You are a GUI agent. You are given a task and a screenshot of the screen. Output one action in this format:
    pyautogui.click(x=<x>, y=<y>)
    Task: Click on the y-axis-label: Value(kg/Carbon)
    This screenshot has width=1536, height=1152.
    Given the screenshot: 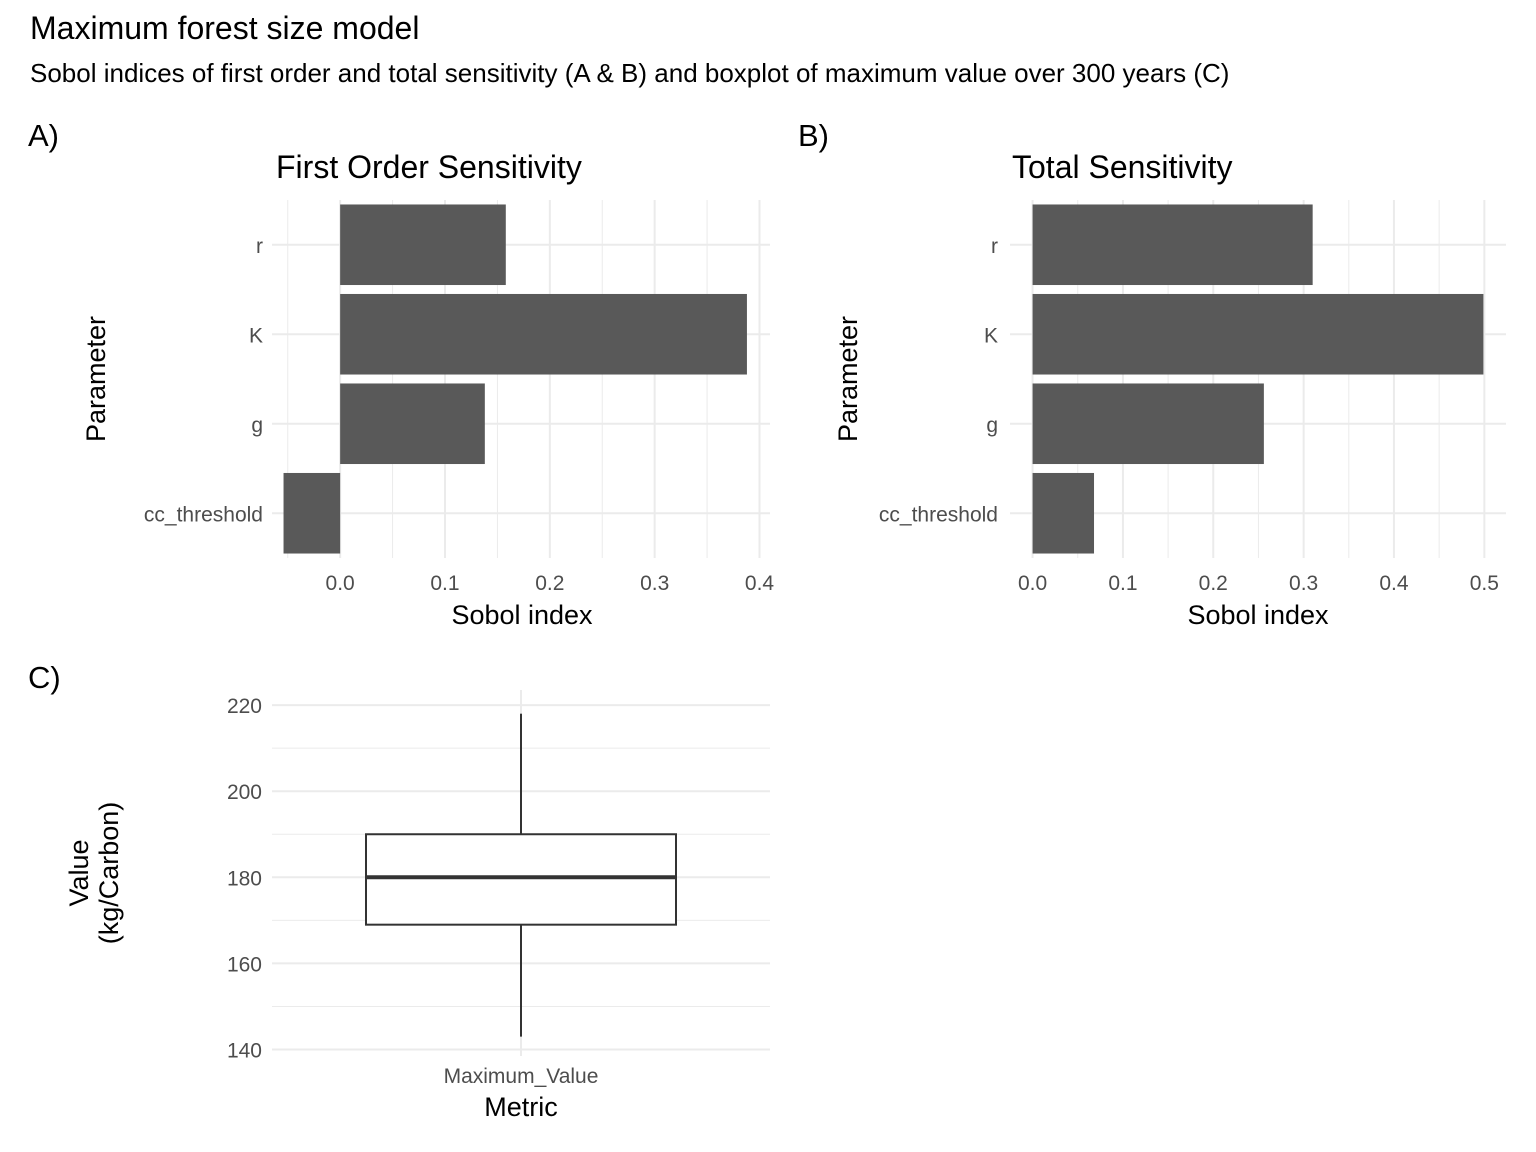 What is the action you would take?
    pyautogui.click(x=94, y=873)
    